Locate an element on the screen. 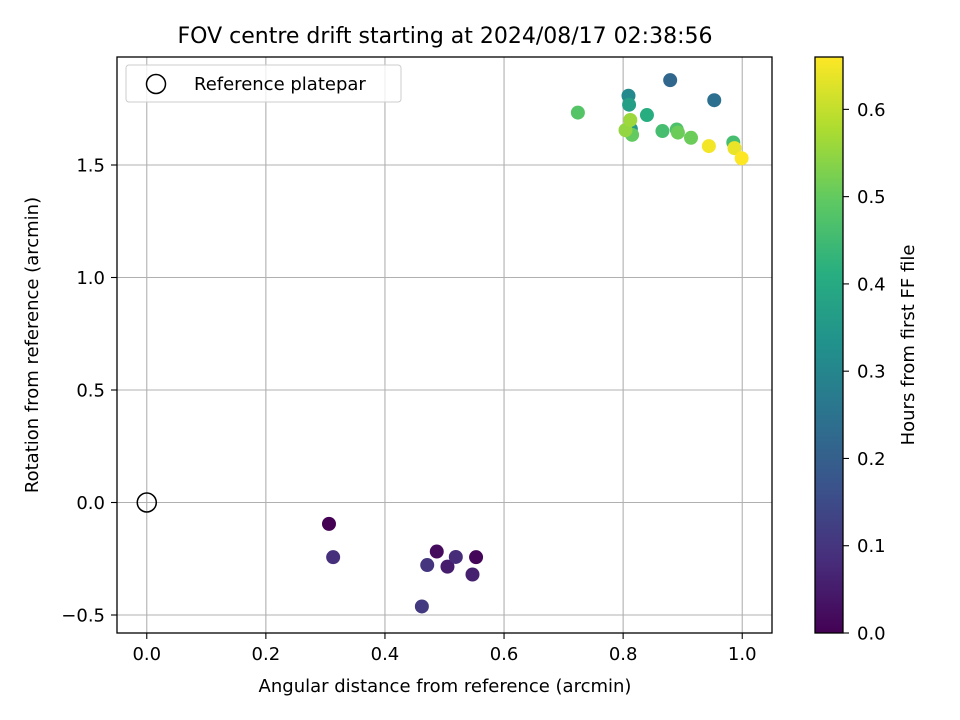 This screenshot has height=720, width=960. colorbar-tick-label: 0.0 is located at coordinates (871, 634).